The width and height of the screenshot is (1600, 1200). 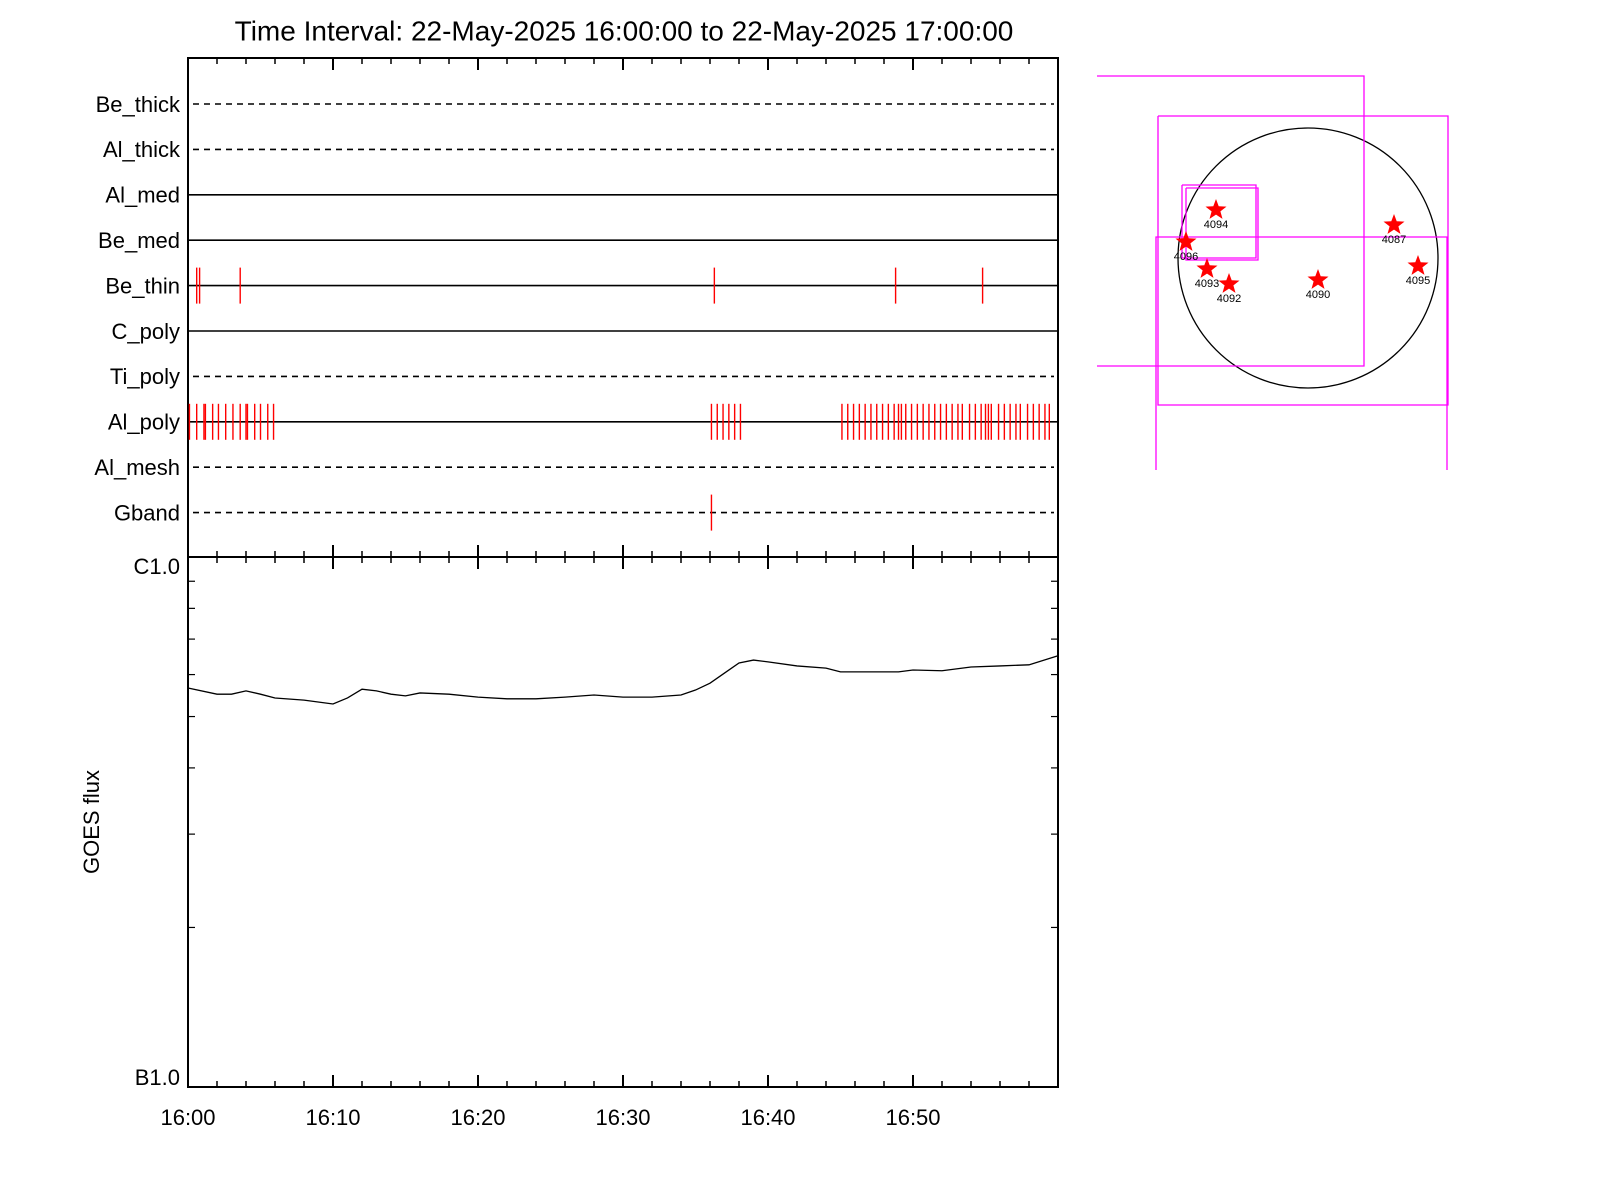 I want to click on region-label: 4092, so click(x=1229, y=299).